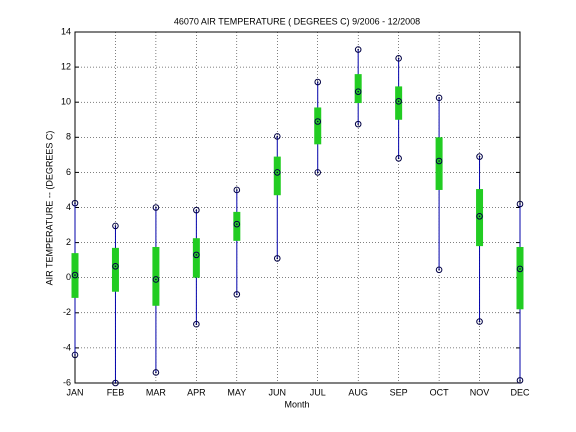 This screenshot has width=576, height=432. What do you see at coordinates (68, 207) in the screenshot?
I see `y-tick-label: 4` at bounding box center [68, 207].